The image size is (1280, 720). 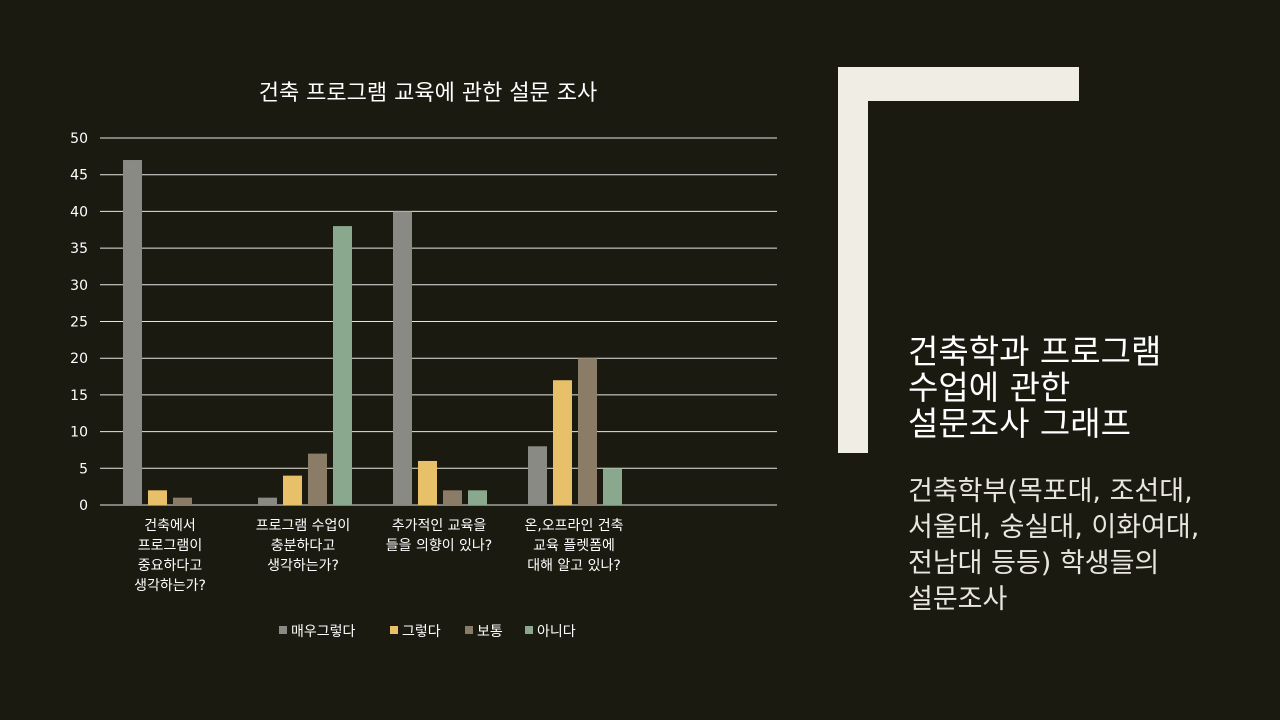 I want to click on frame-top-bar, so click(x=958, y=84).